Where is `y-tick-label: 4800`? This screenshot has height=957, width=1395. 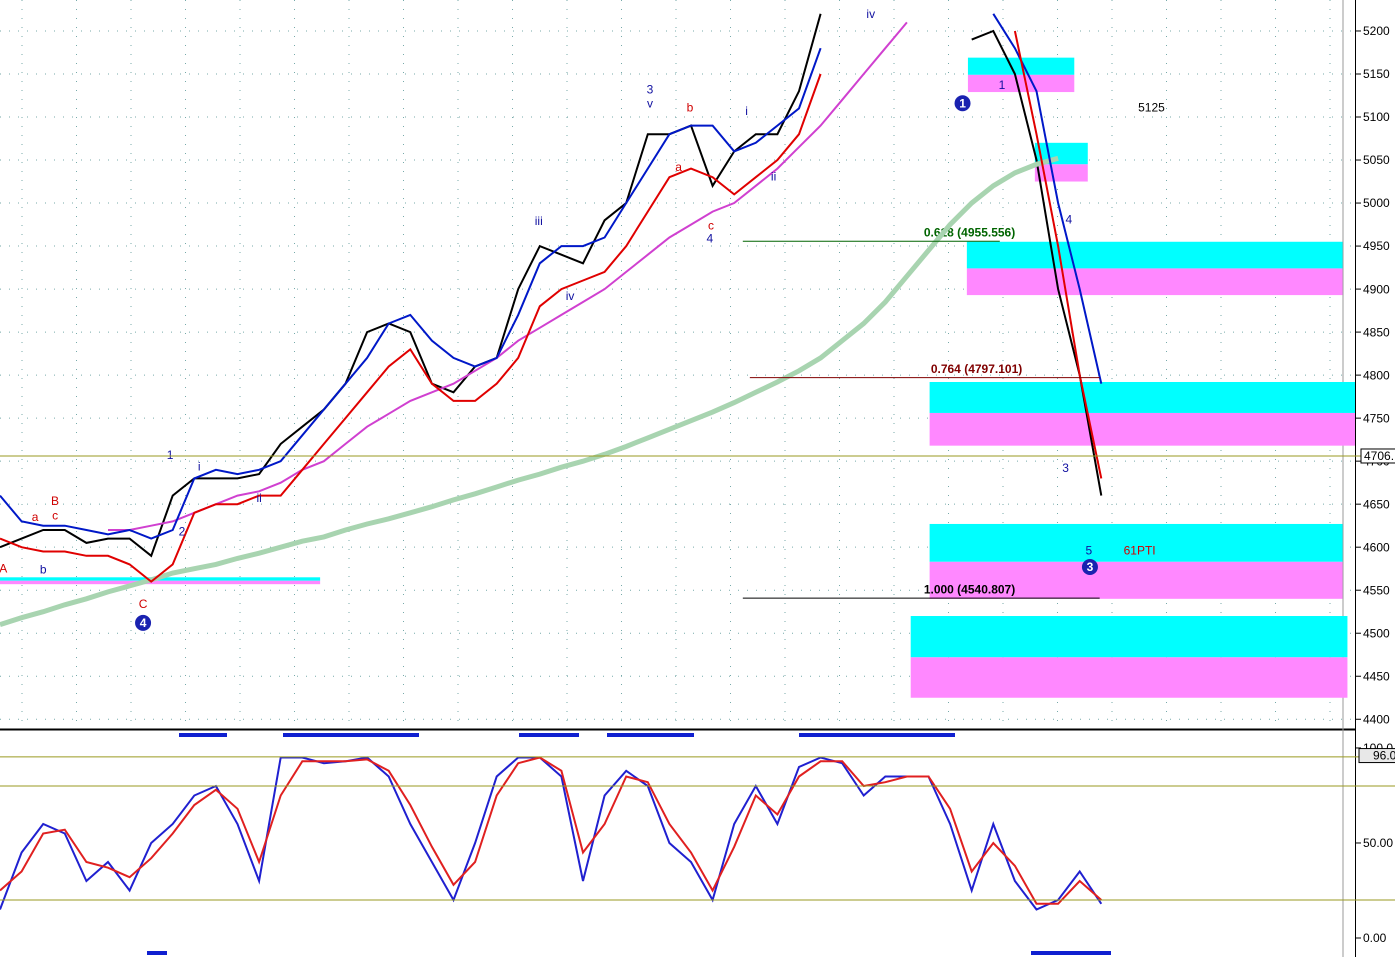 y-tick-label: 4800 is located at coordinates (1376, 375).